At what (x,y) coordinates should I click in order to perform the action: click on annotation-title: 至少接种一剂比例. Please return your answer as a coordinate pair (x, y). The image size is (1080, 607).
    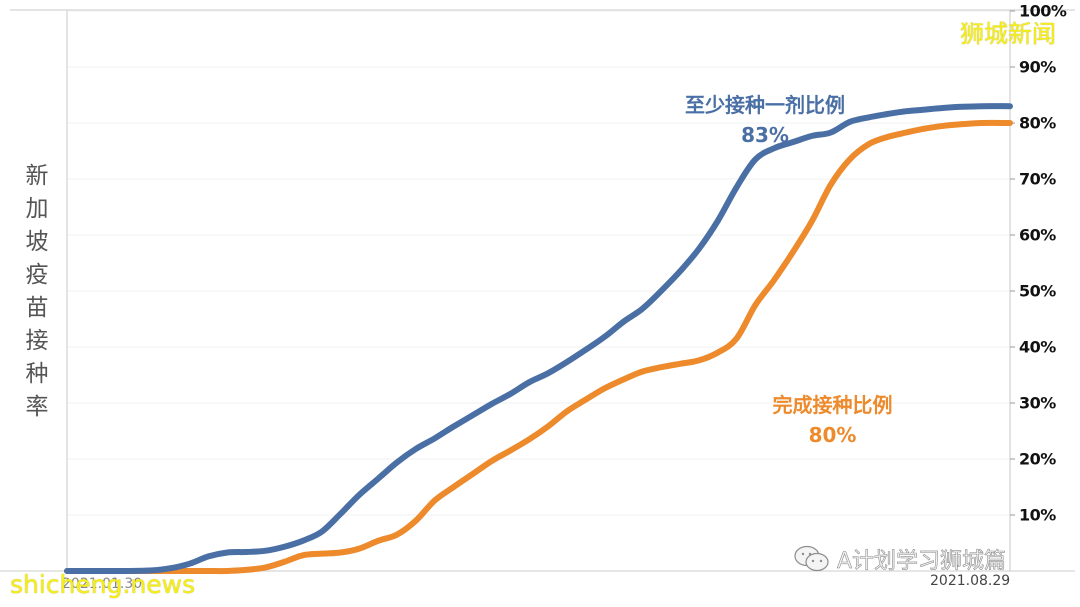
    Looking at the image, I should click on (765, 105).